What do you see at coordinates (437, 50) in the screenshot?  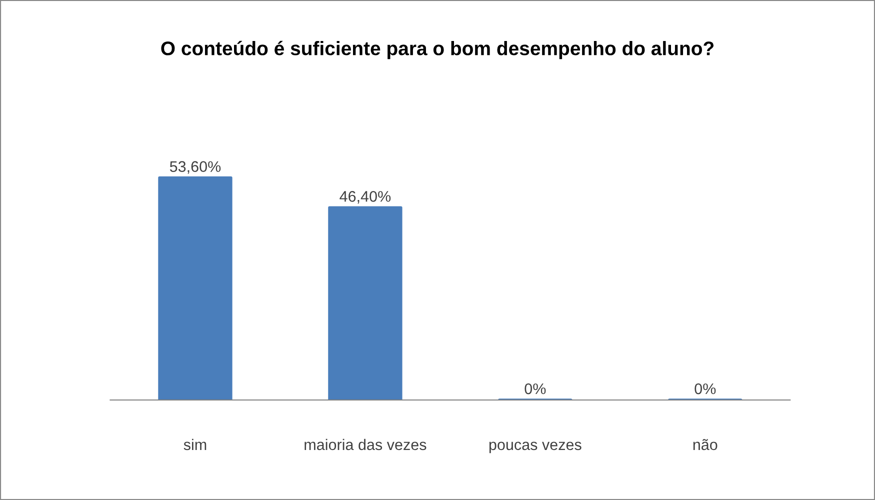 I see `chart-title: O conteúdo é suficiente para o bom desempenho do aluno?` at bounding box center [437, 50].